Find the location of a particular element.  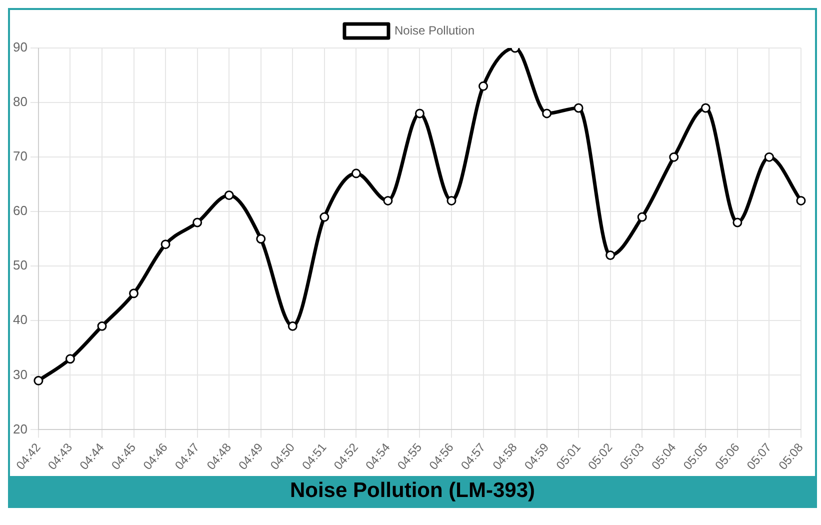

legend-label: Noise Pollution is located at coordinates (434, 30).